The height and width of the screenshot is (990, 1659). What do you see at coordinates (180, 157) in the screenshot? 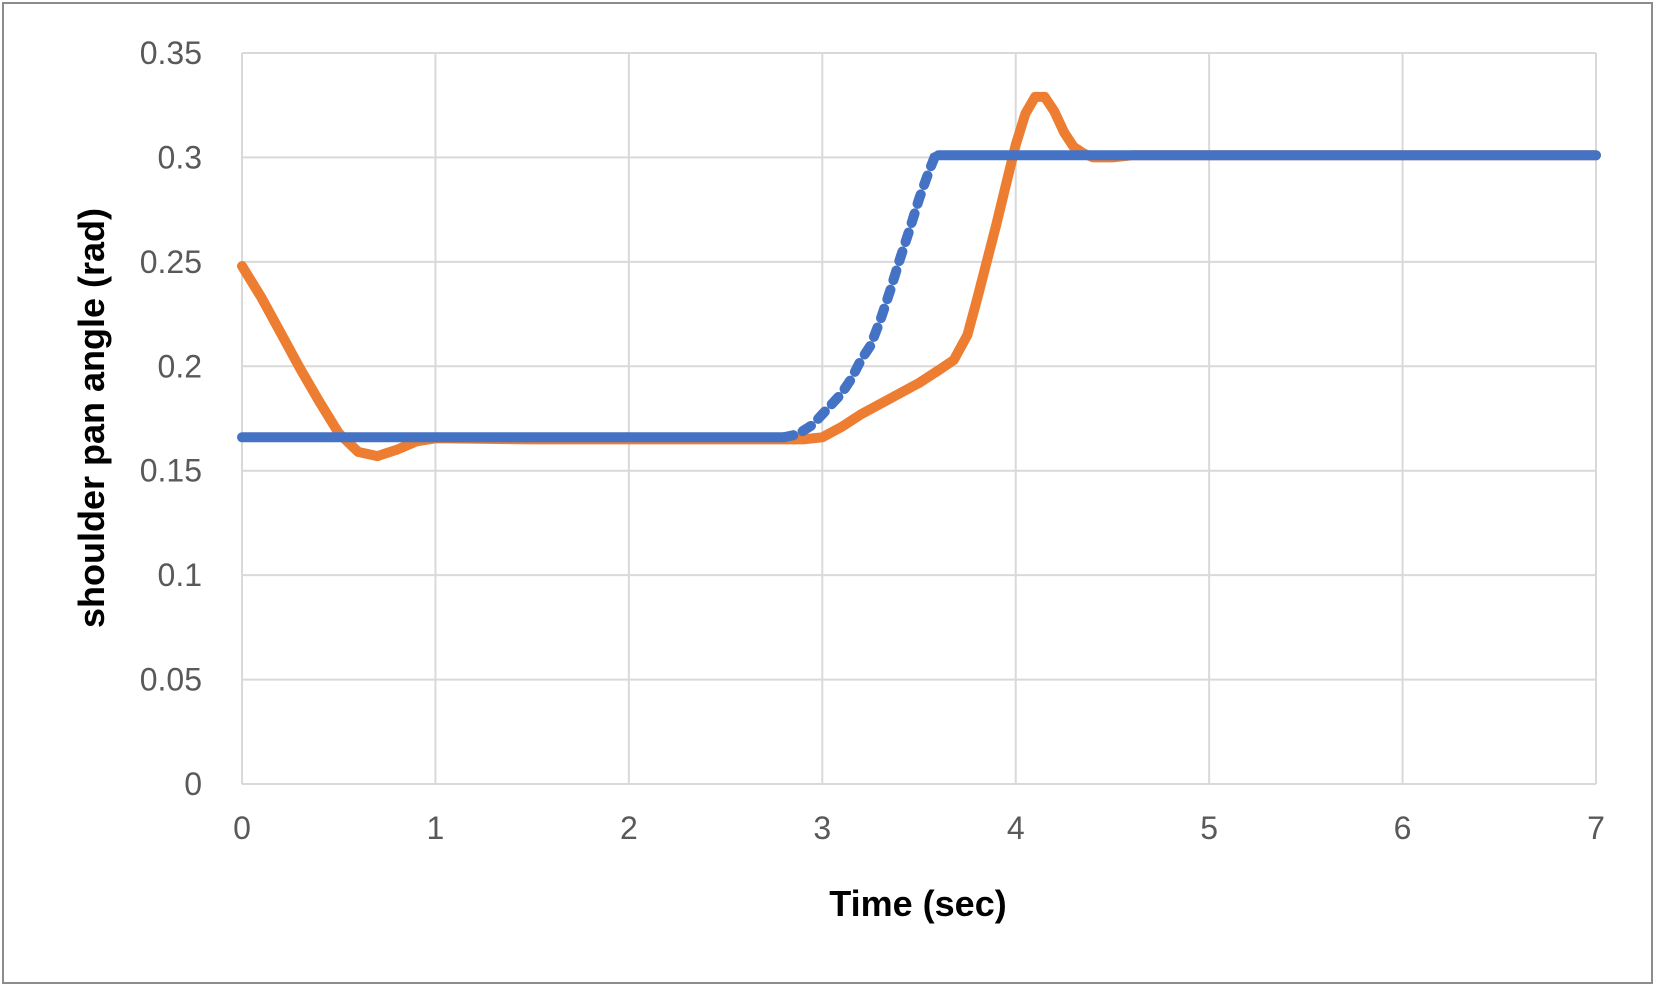
I see `y-tick-label: 0.3` at bounding box center [180, 157].